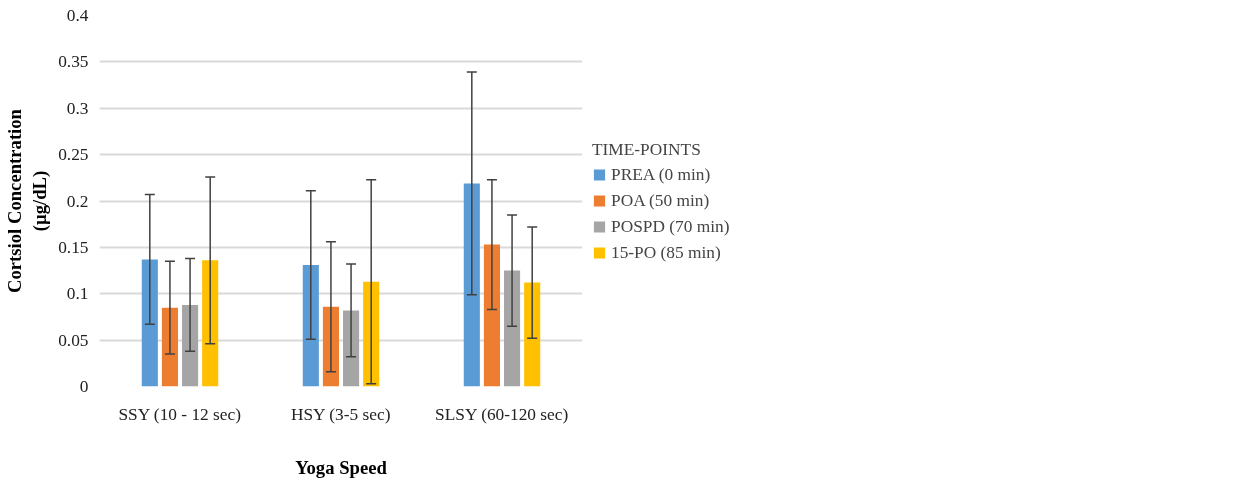  Describe the element at coordinates (661, 174) in the screenshot. I see `legend-label: PREA (0 min)` at that location.